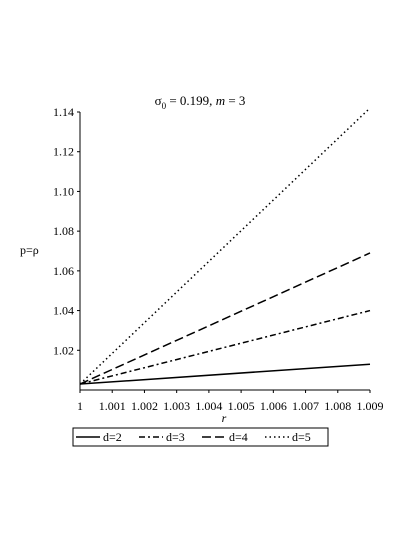 The image size is (415, 537). I want to click on x-tick-label: 1.002, so click(144, 406).